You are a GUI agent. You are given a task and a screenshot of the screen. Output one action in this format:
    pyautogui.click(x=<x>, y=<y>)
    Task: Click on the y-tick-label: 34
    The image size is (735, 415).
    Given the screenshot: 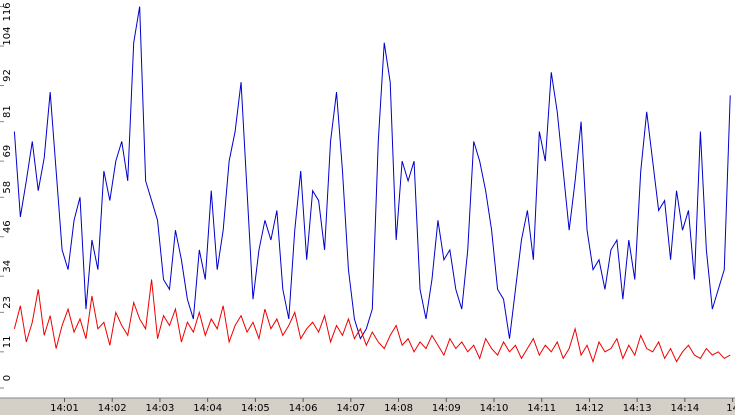 What is the action you would take?
    pyautogui.click(x=7, y=266)
    